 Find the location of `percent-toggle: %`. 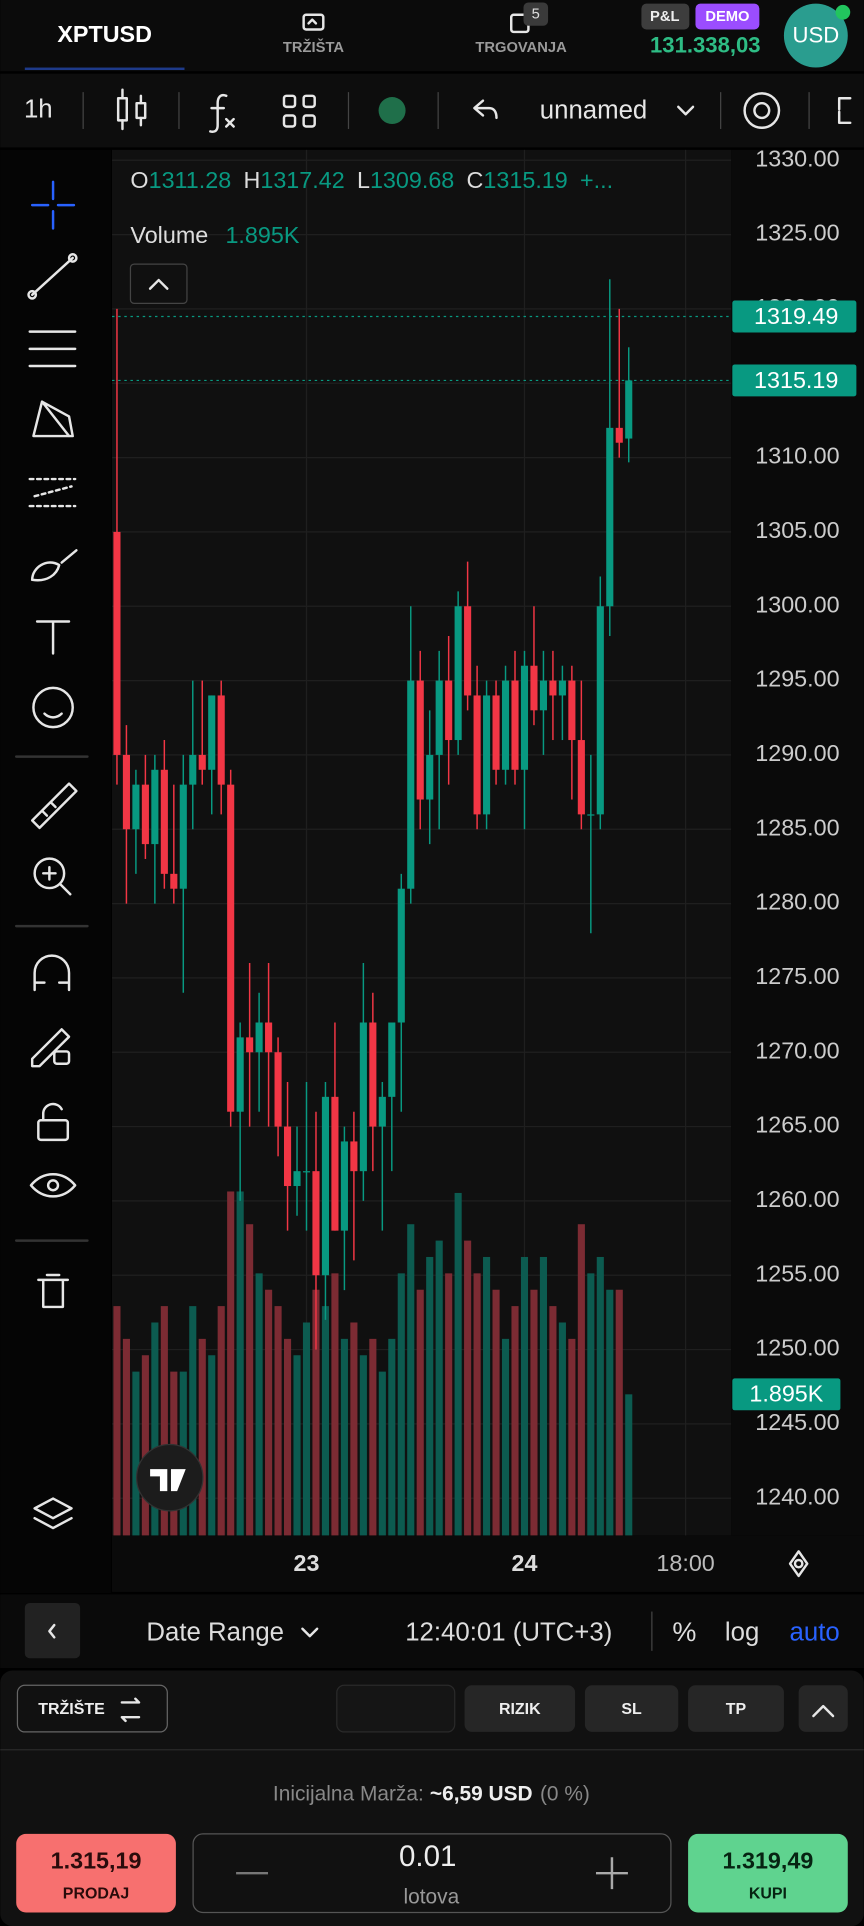

percent-toggle: % is located at coordinates (684, 1632).